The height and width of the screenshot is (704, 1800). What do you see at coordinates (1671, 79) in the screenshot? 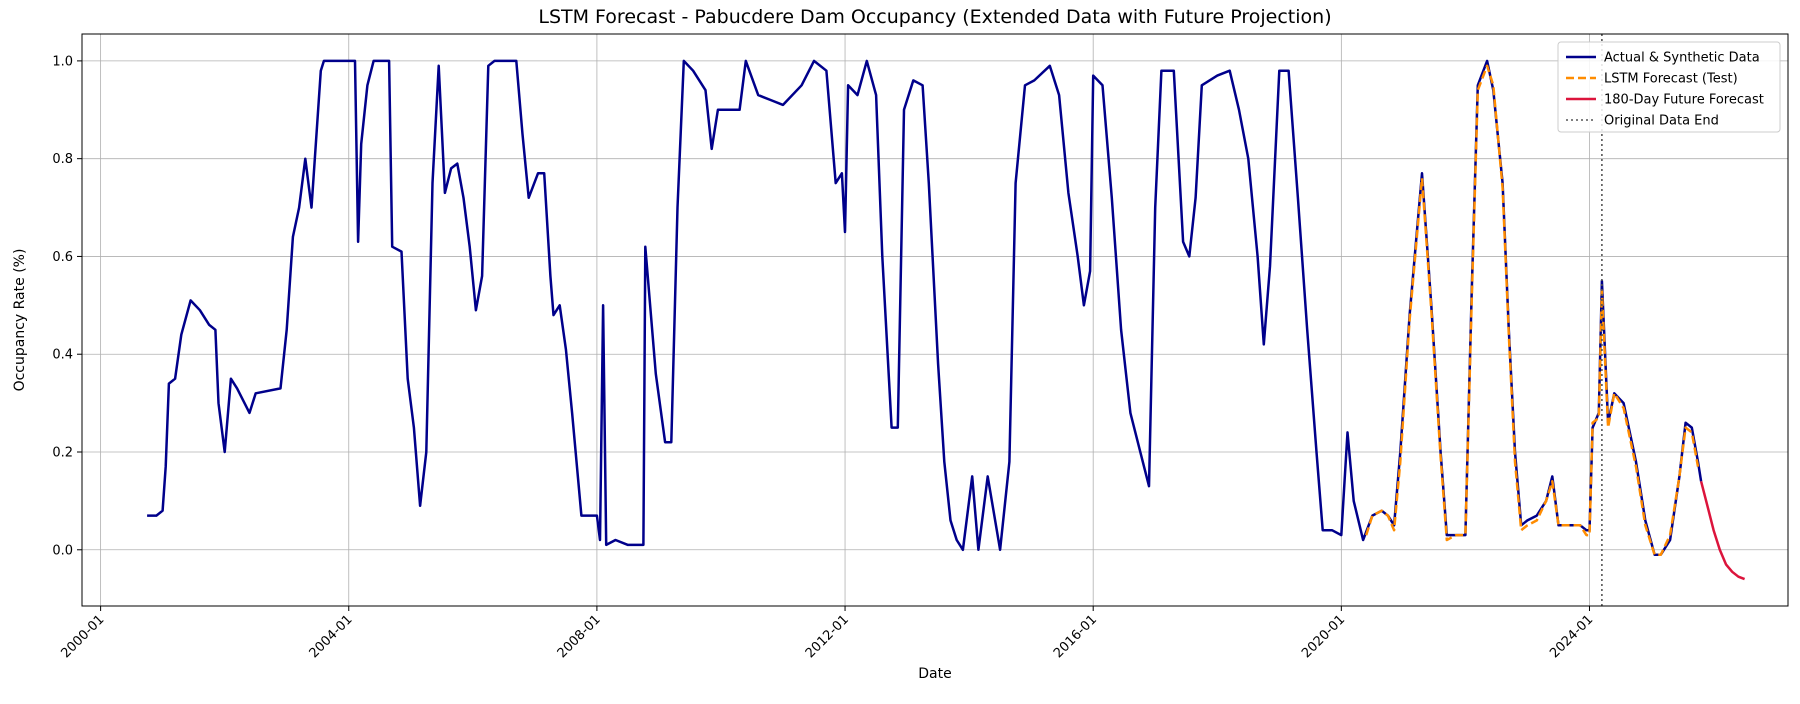
I see `legend-label-lstm: LSTM Forecast (Test)` at bounding box center [1671, 79].